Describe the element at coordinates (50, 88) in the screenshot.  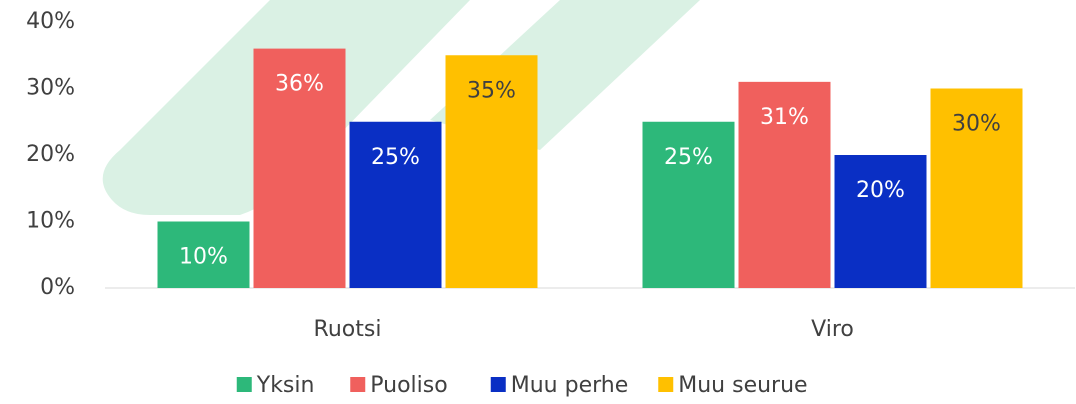
I see `y-tick-label: 30%` at that location.